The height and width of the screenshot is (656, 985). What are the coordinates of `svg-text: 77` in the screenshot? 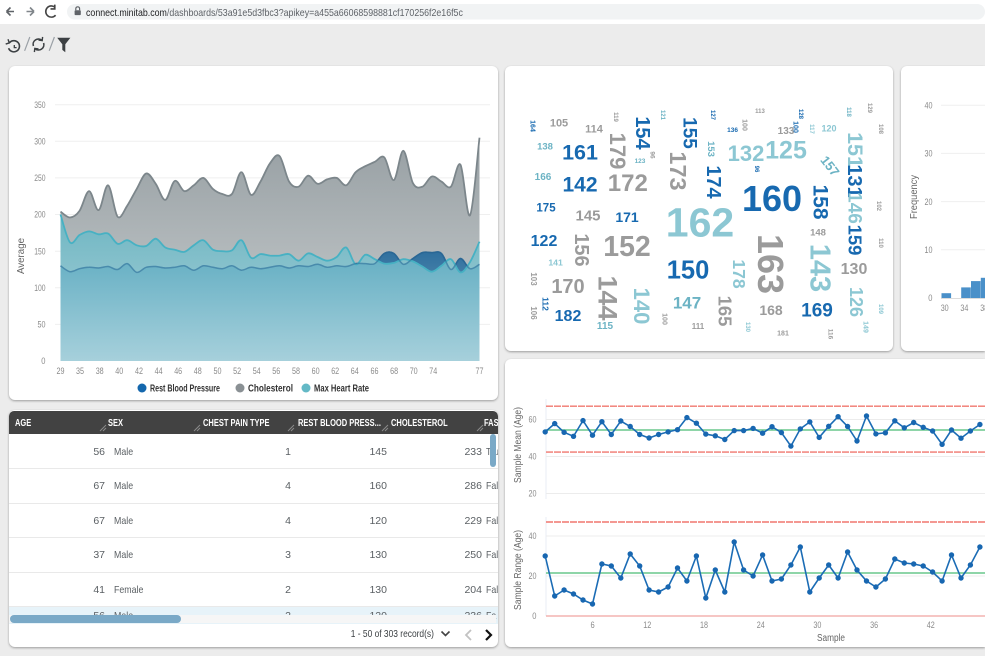 It's located at (480, 371).